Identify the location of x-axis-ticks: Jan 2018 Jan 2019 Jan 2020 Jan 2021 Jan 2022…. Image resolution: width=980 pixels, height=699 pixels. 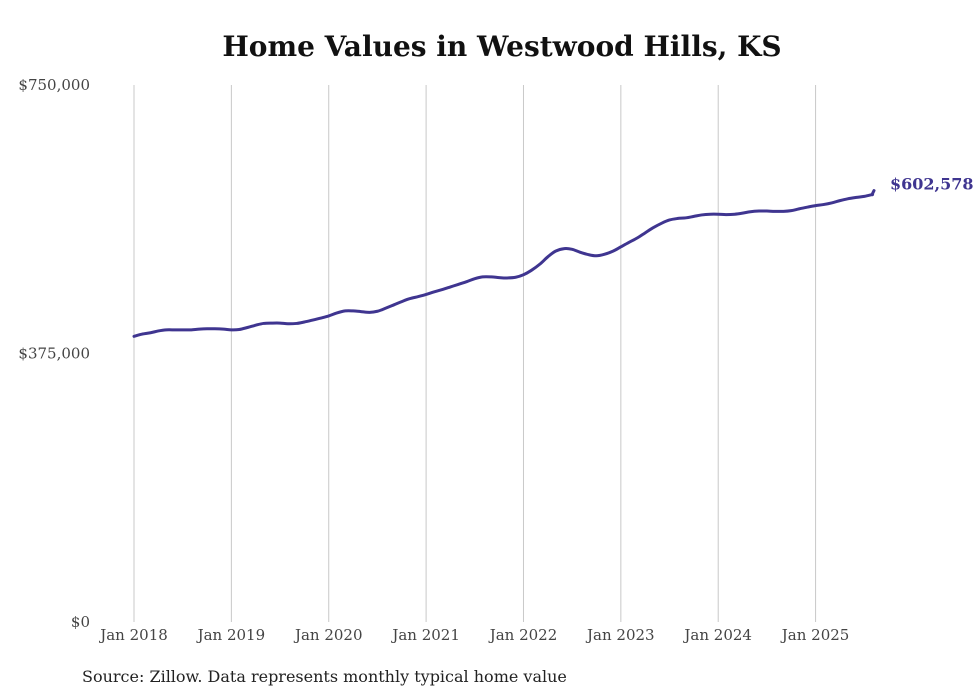
(473, 635).